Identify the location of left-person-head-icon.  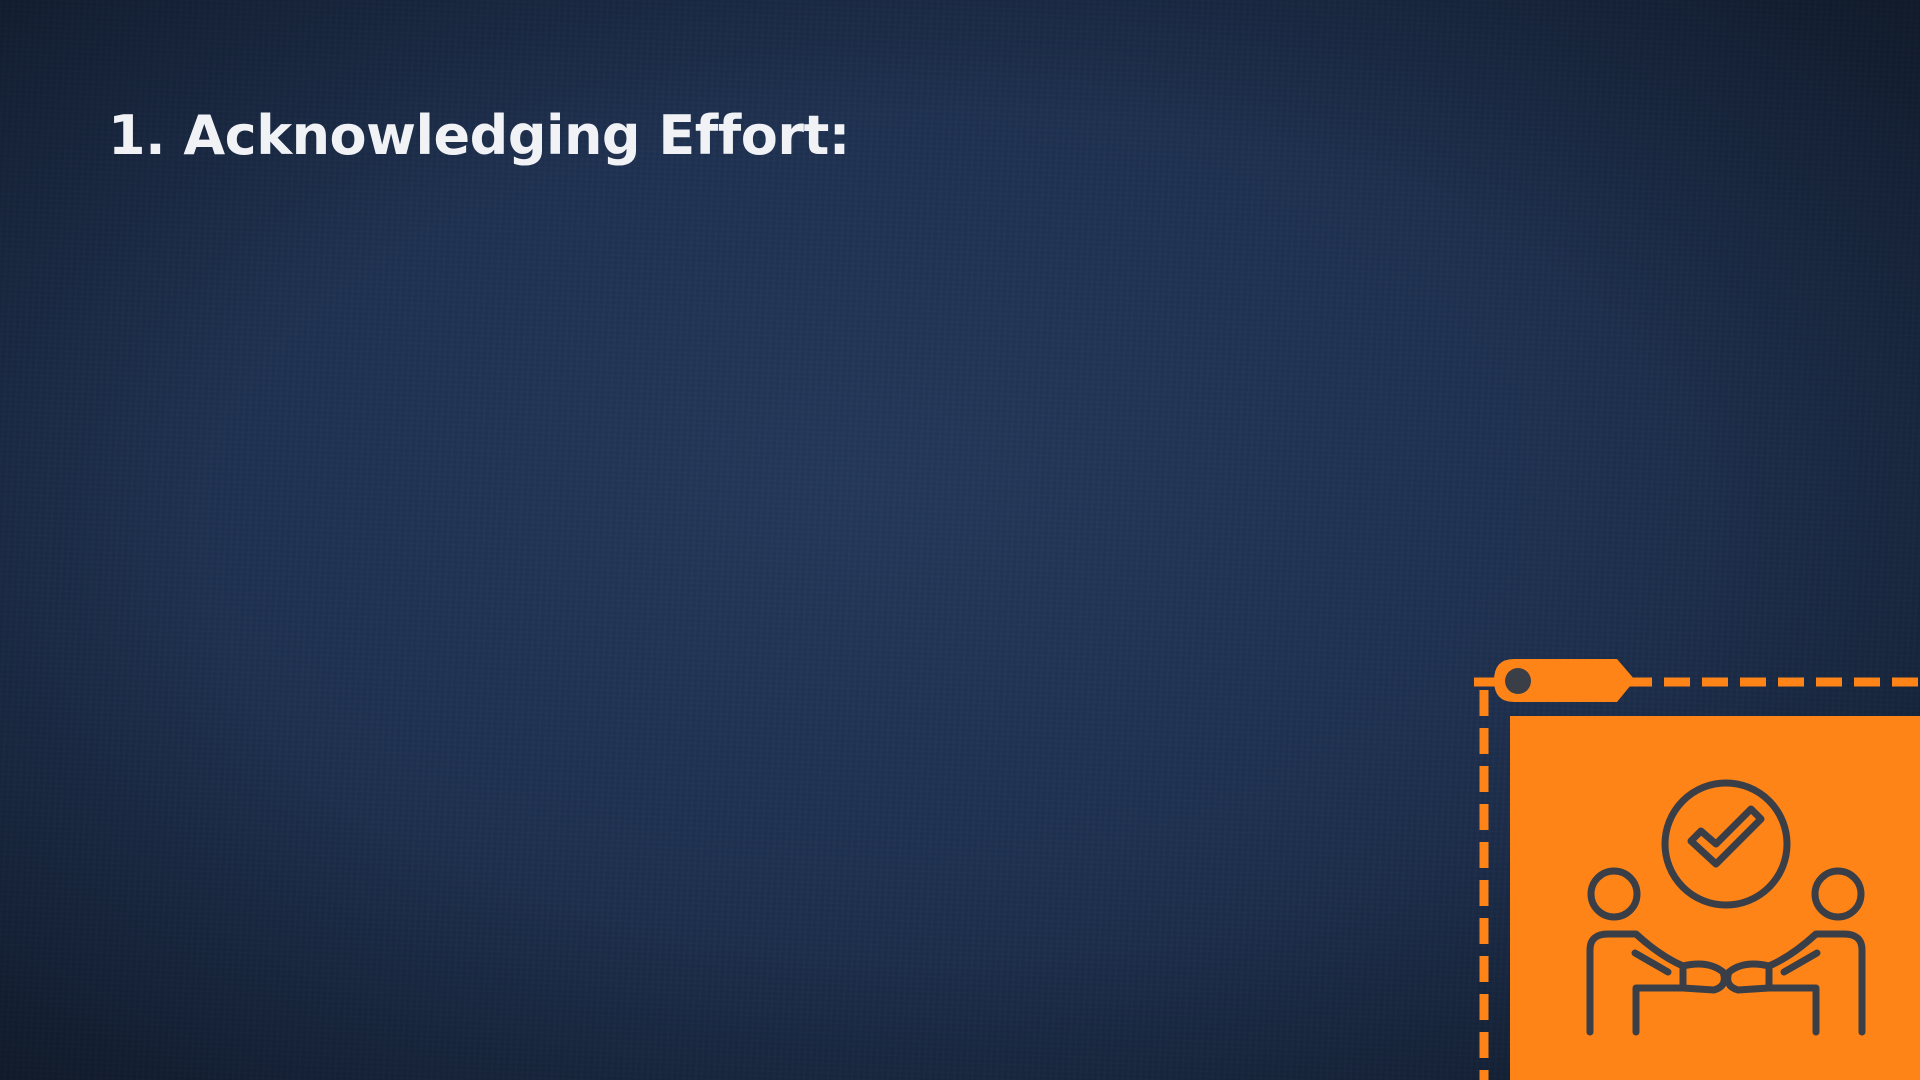
(1614, 894).